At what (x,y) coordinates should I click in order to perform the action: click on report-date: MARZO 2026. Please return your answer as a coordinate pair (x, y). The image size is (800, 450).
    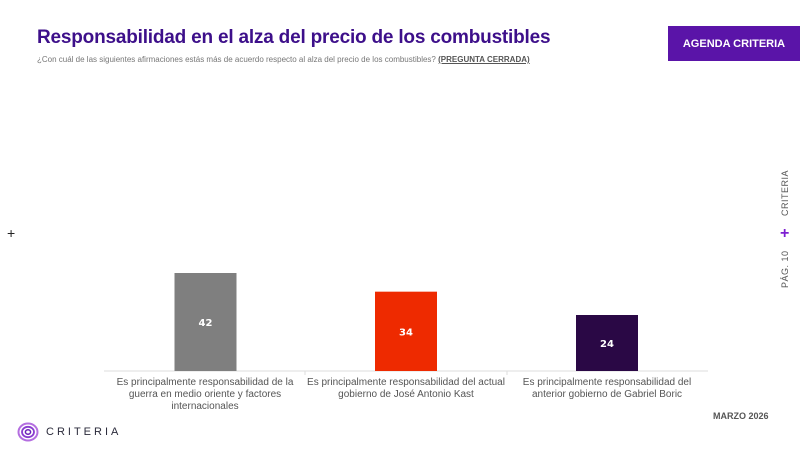
    Looking at the image, I should click on (741, 416).